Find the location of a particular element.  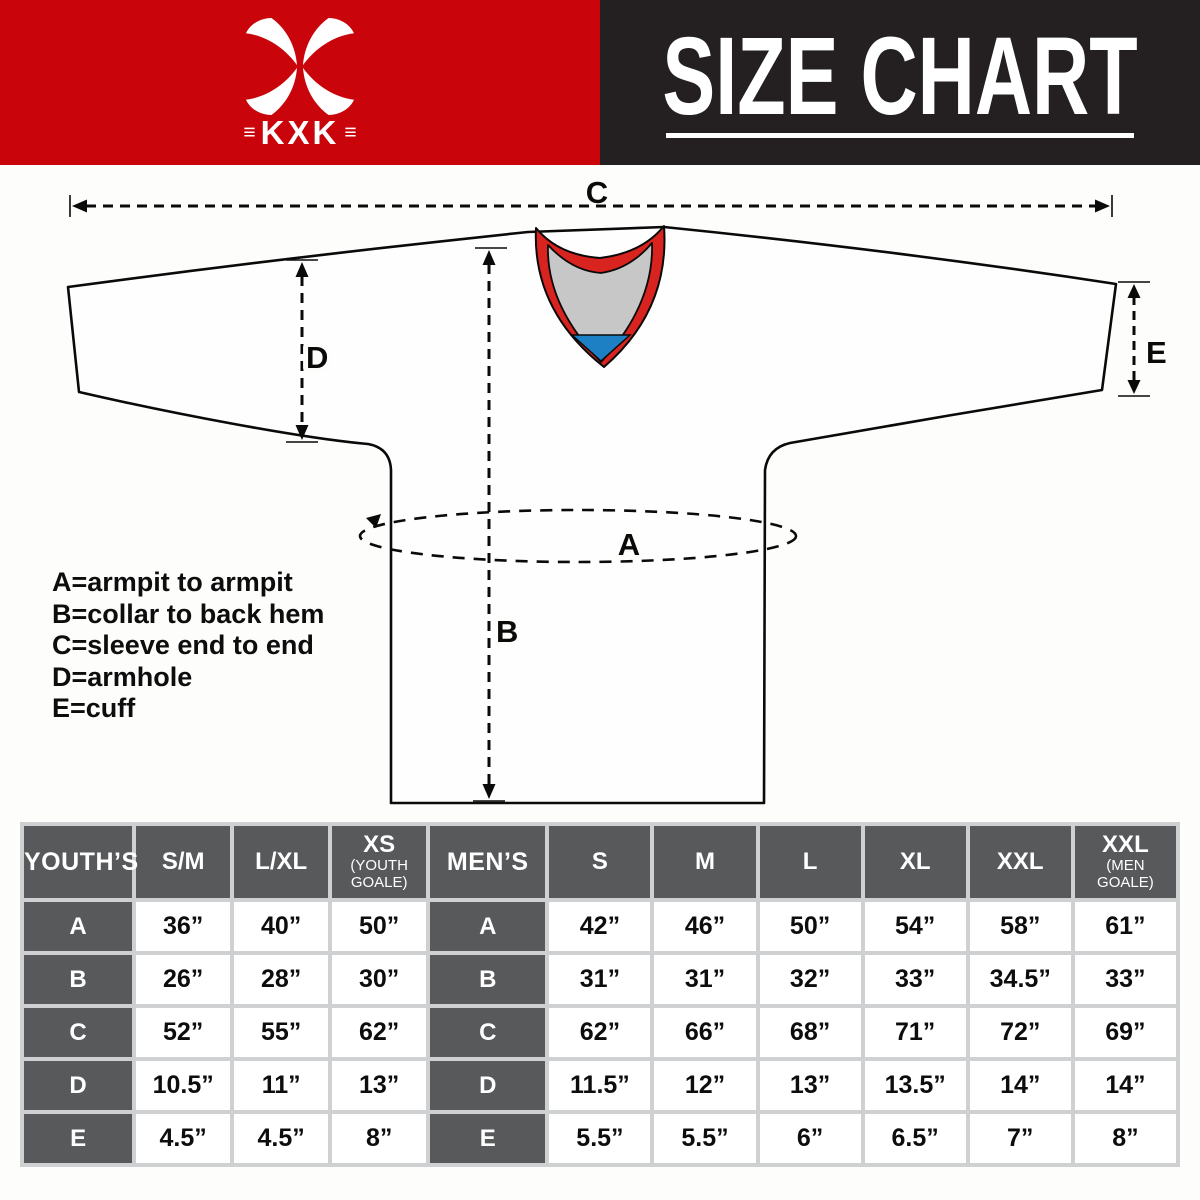

table-row-e: E 4.5” 4.5” 8” E 5.5” 5.5” 6” 6.5” 7” 8” is located at coordinates (600, 1138).